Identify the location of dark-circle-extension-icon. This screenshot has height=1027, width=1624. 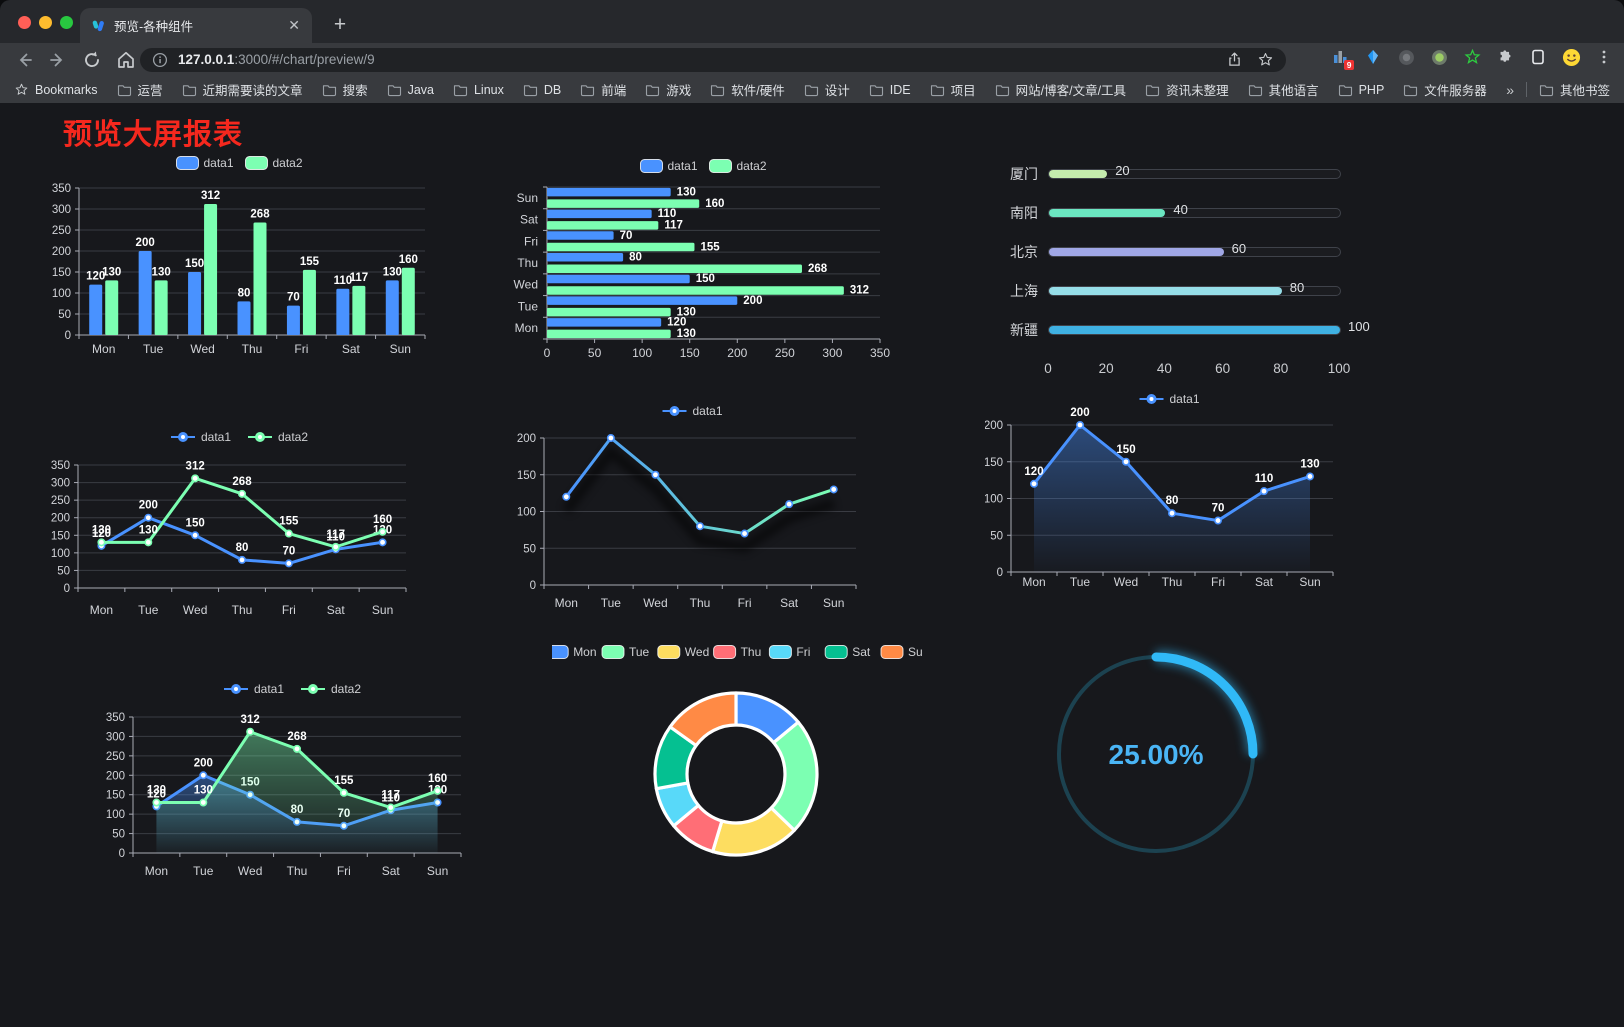
(1406, 57).